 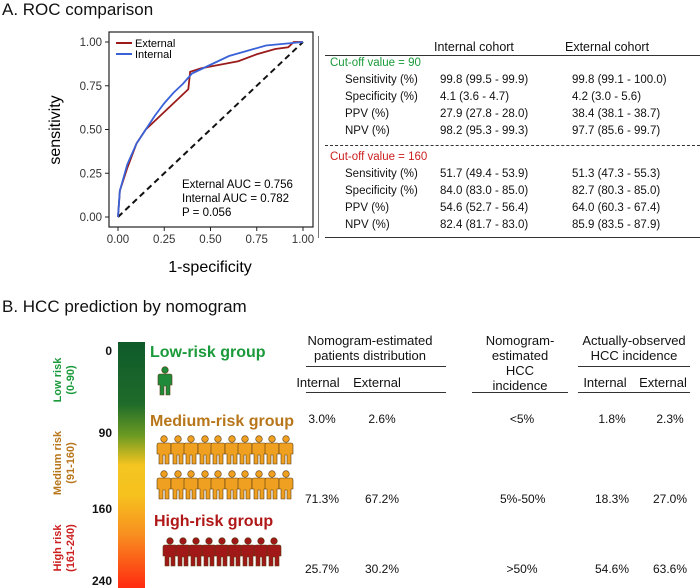 I want to click on section-divider, so click(x=512, y=145).